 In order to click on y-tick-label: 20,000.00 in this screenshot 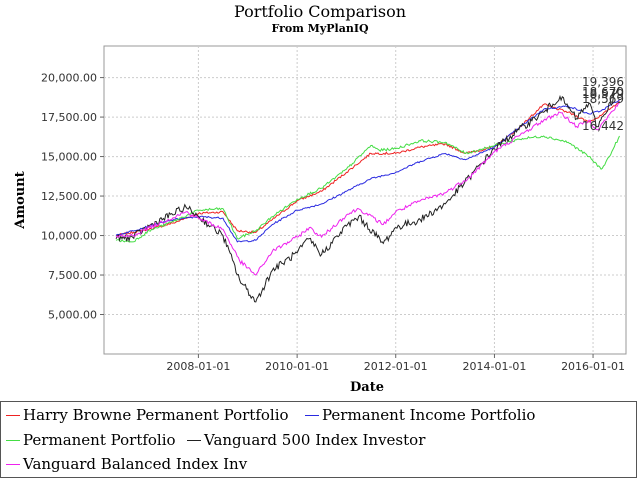, I will do `click(69, 78)`.